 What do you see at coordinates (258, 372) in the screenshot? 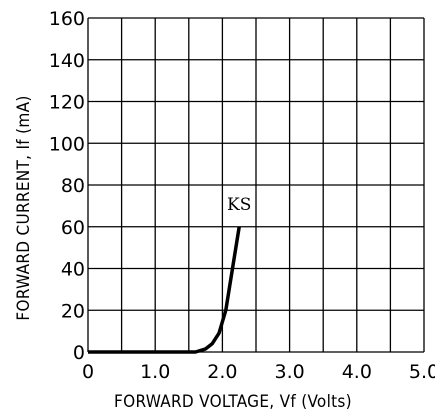
I see `x-tick-labels: 0 1.0 2.0 3.0 4.0 5.0` at bounding box center [258, 372].